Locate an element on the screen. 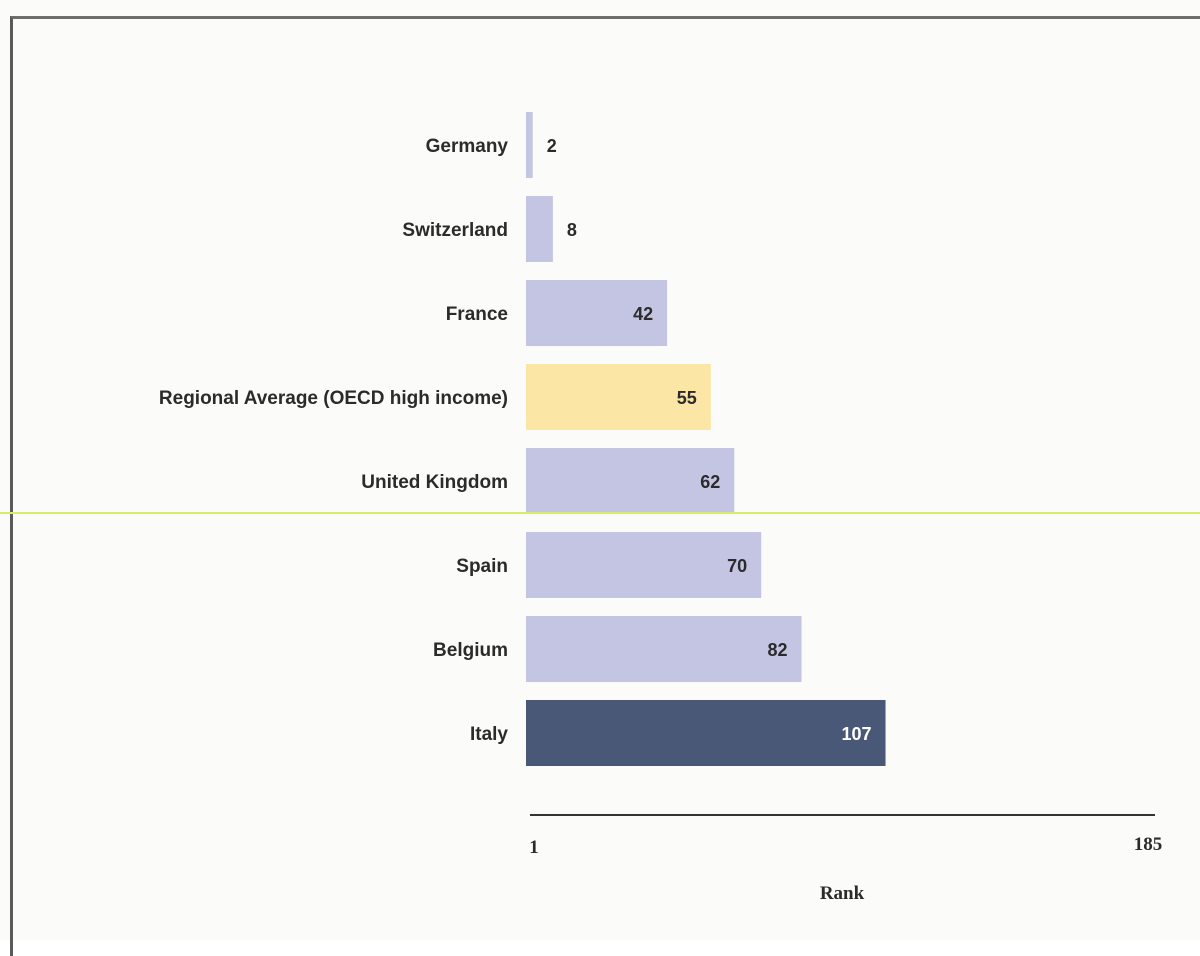  bar-switzerland is located at coordinates (539, 229).